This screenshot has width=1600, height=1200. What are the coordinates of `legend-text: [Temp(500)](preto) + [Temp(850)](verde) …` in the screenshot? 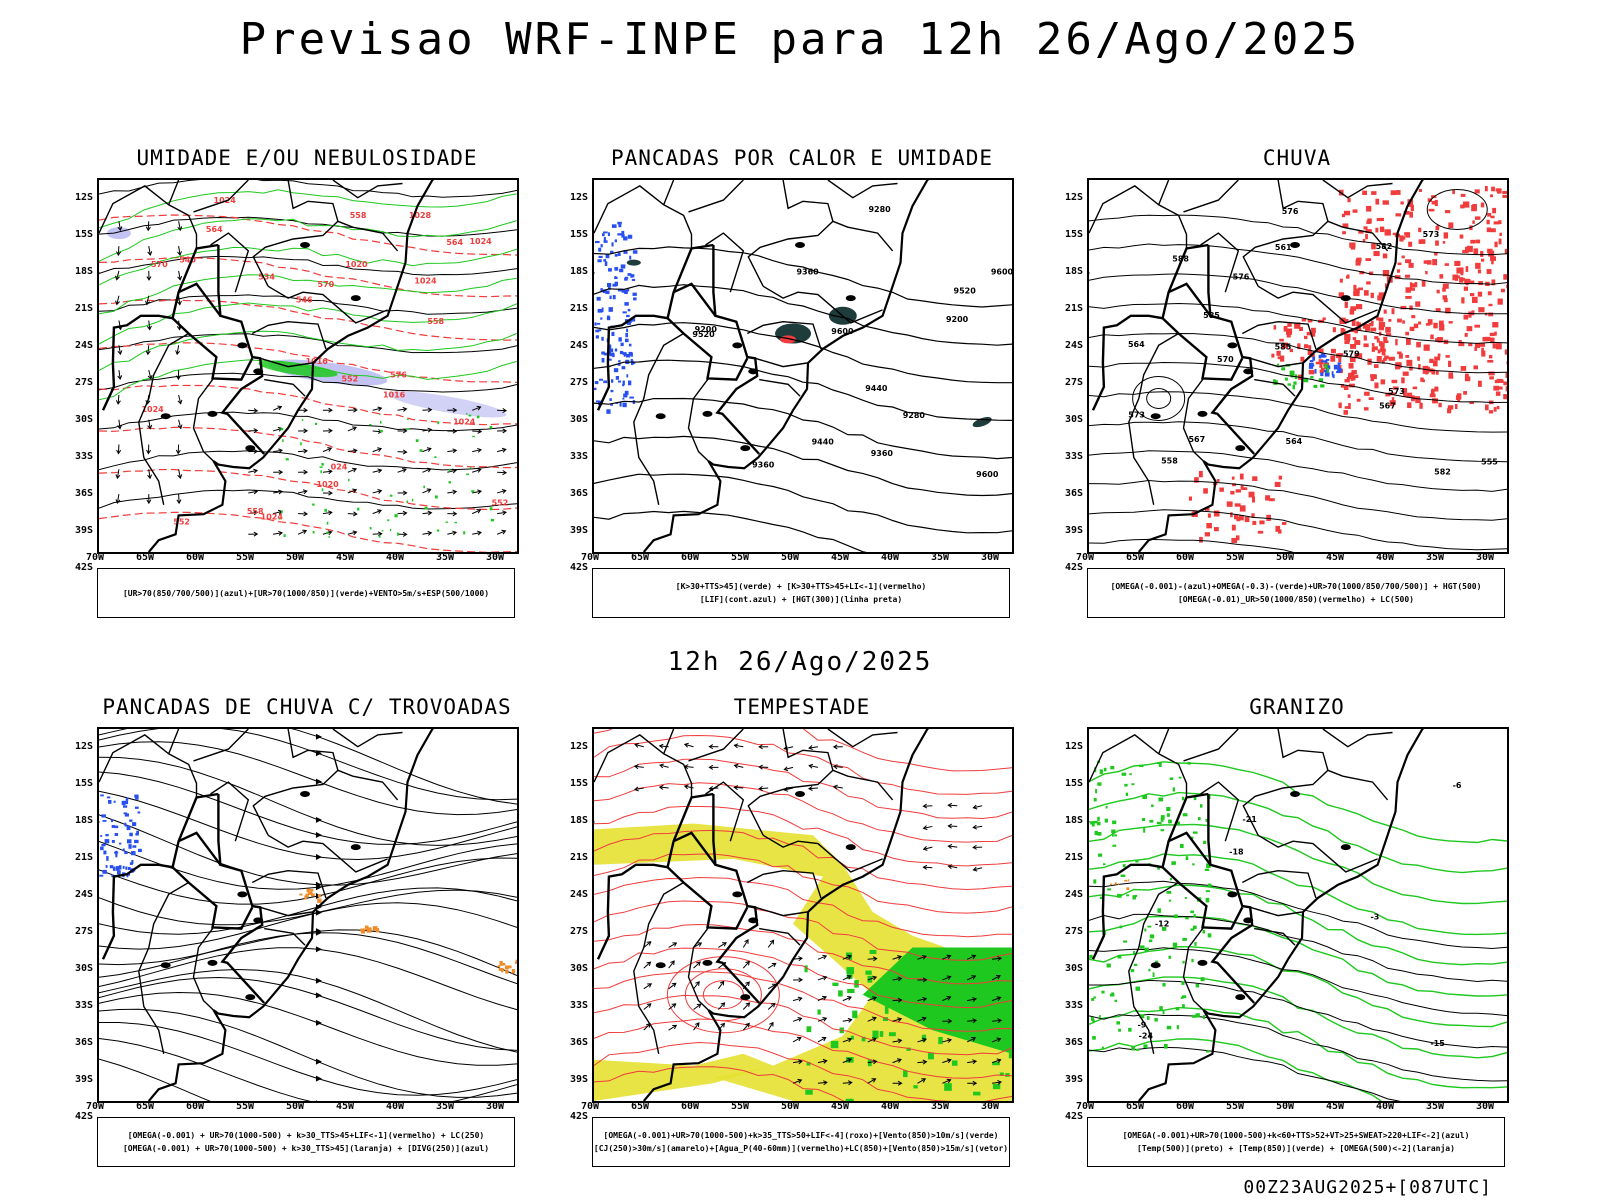 It's located at (1296, 1148).